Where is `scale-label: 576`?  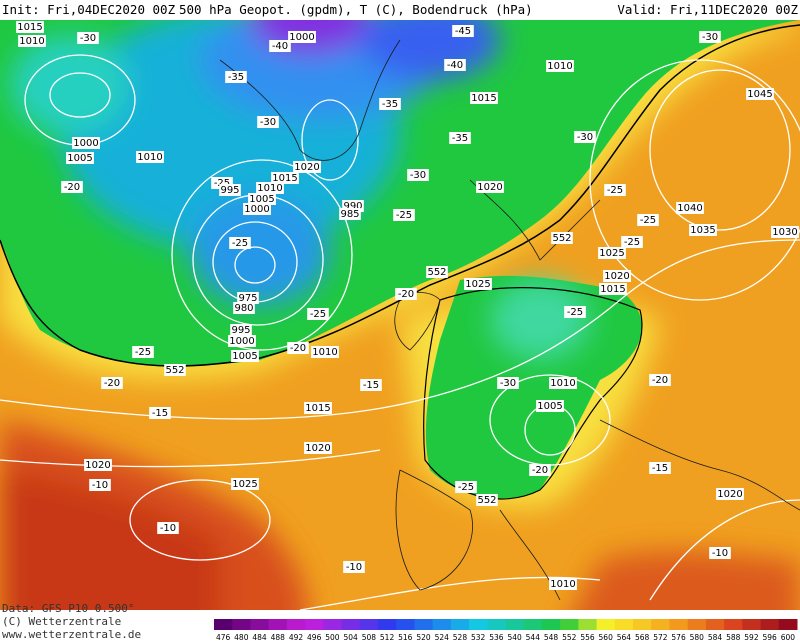
scale-label: 576 is located at coordinates (678, 637).